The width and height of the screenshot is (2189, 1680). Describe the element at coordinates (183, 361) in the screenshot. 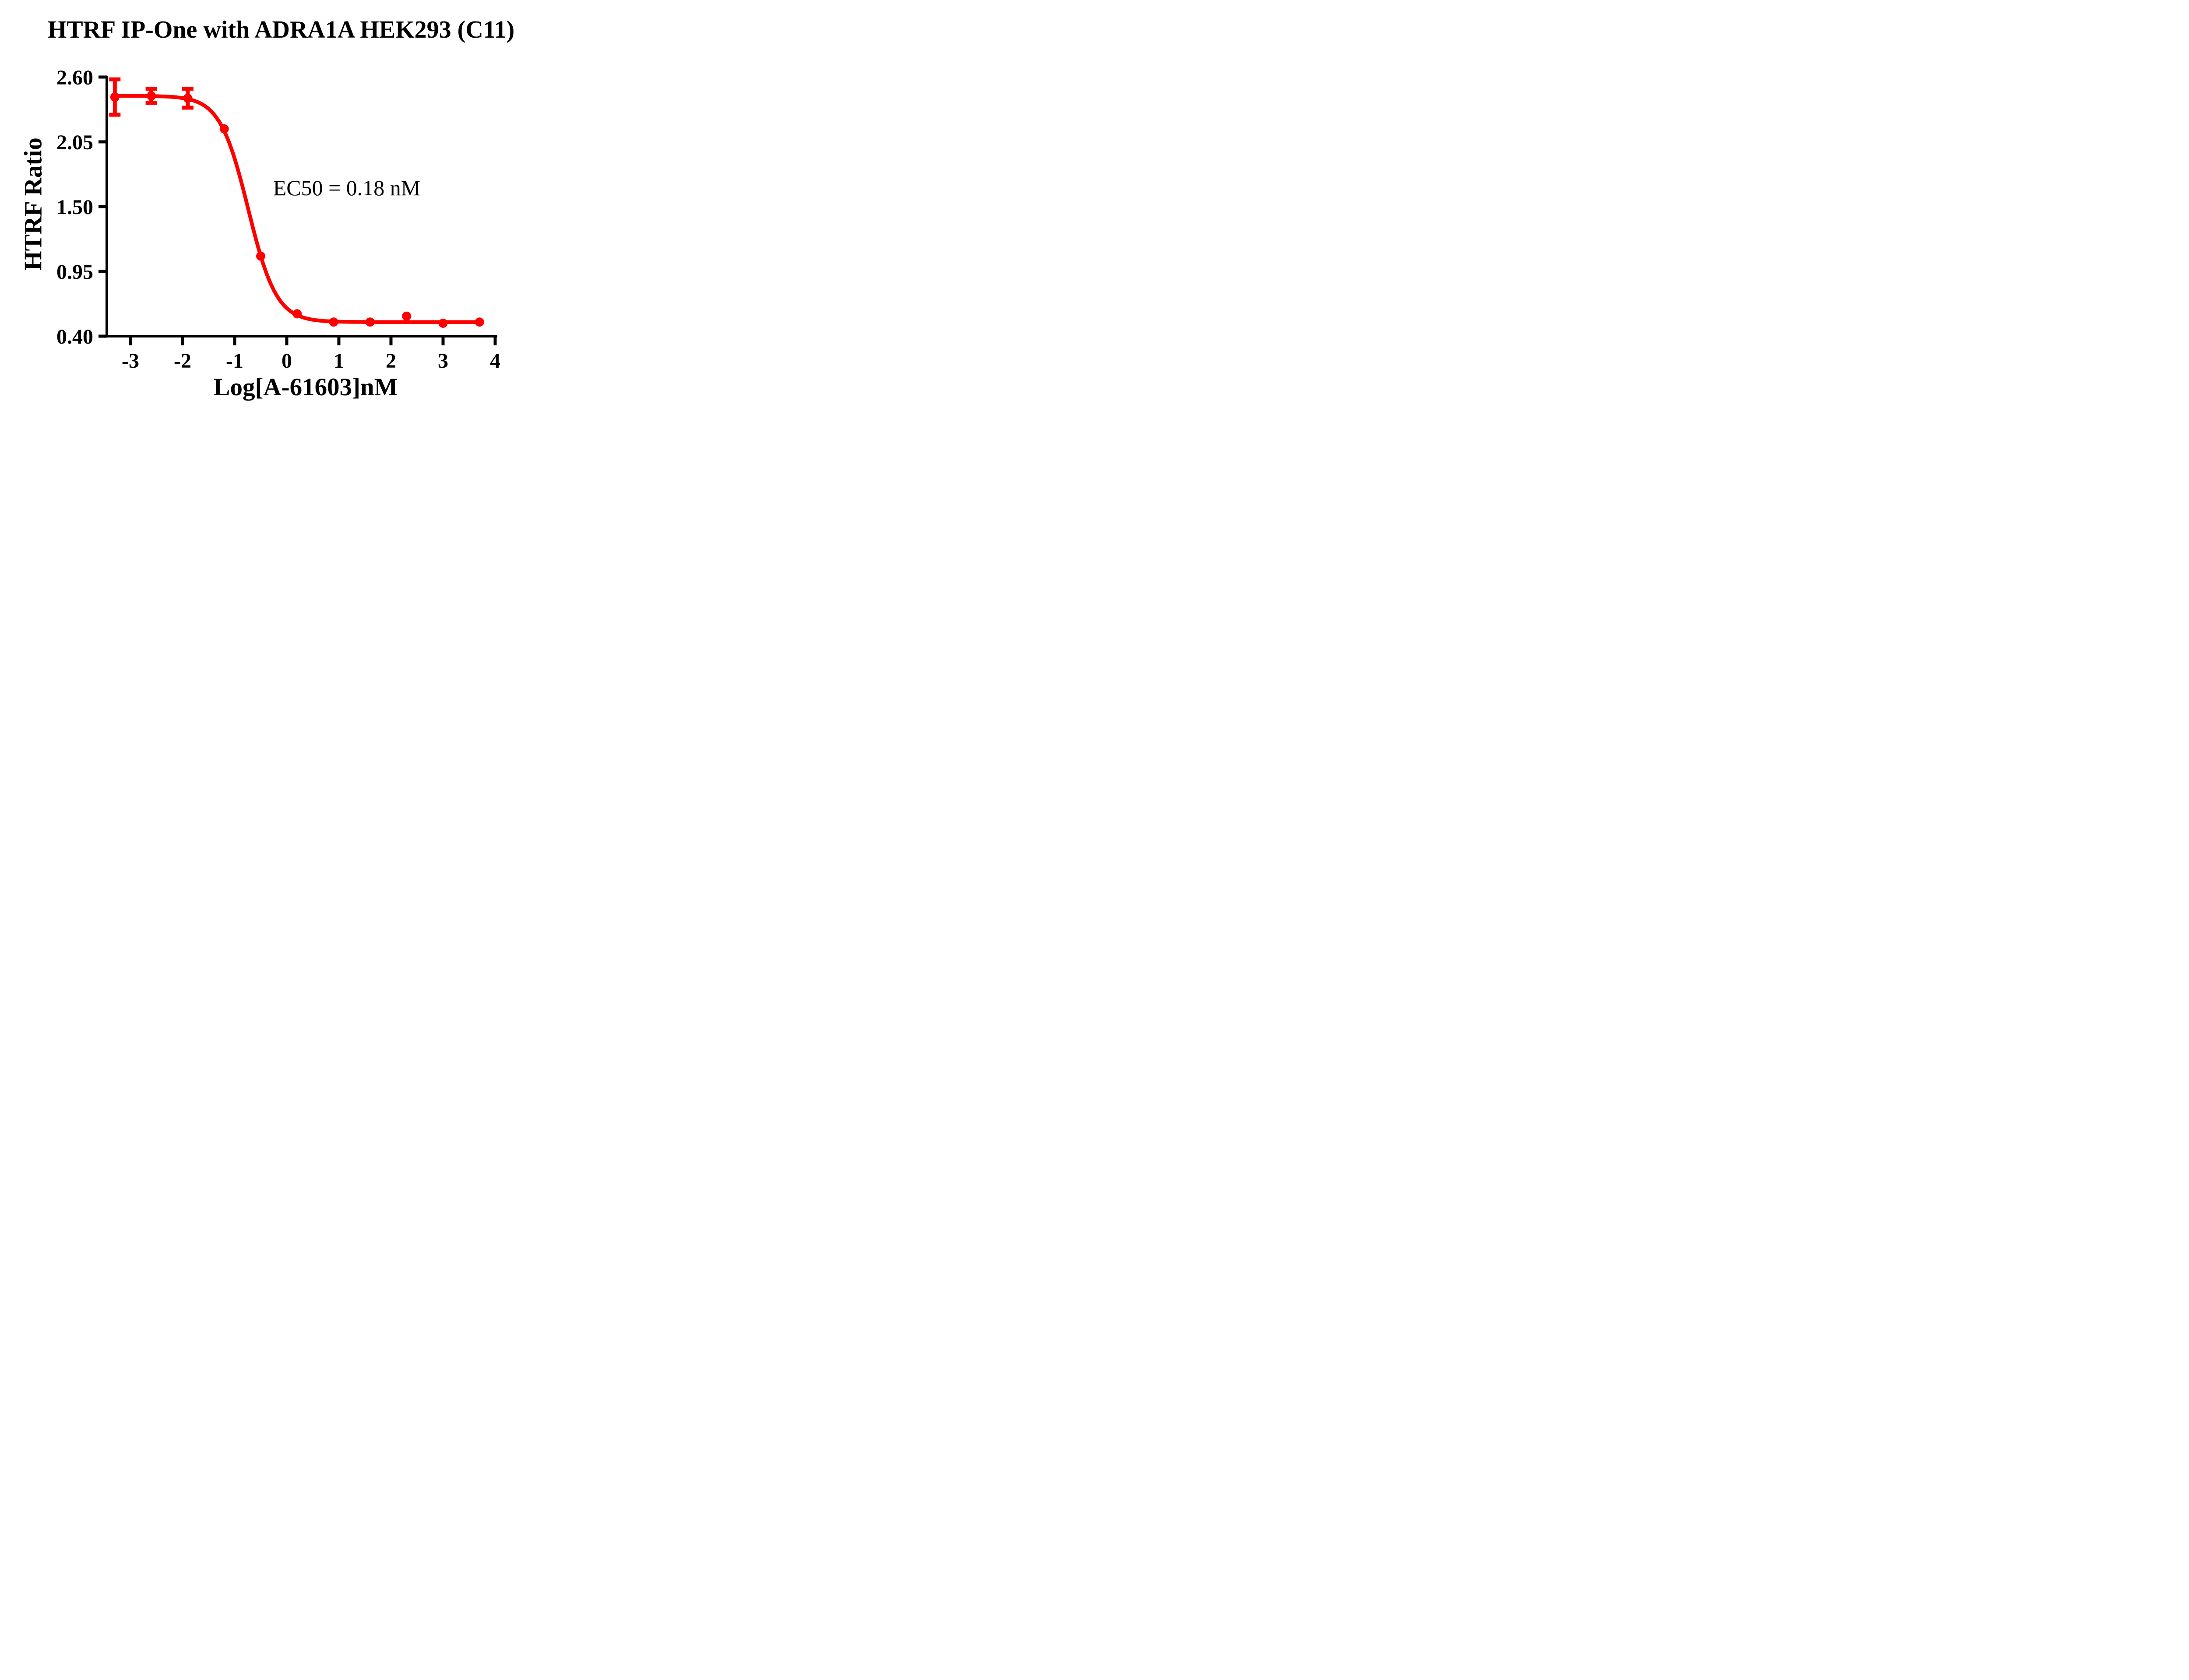

I see `x-tick-label: -2` at that location.